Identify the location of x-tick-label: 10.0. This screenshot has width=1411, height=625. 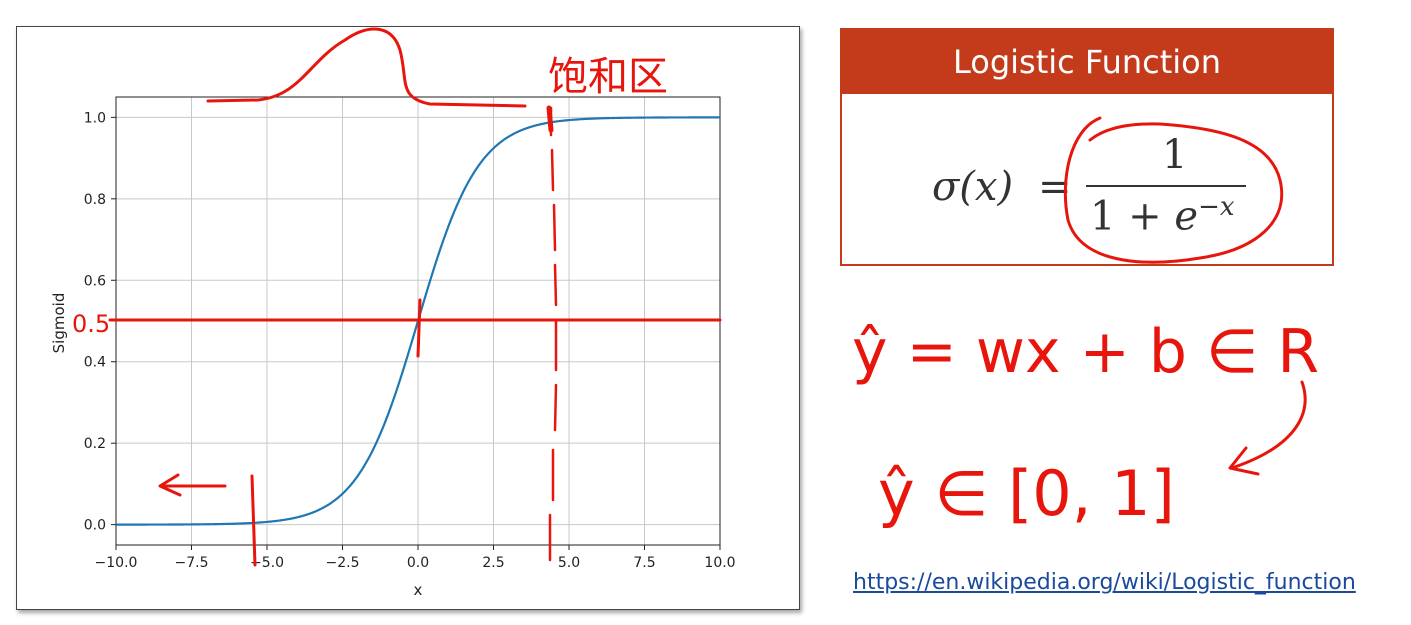
(719, 563).